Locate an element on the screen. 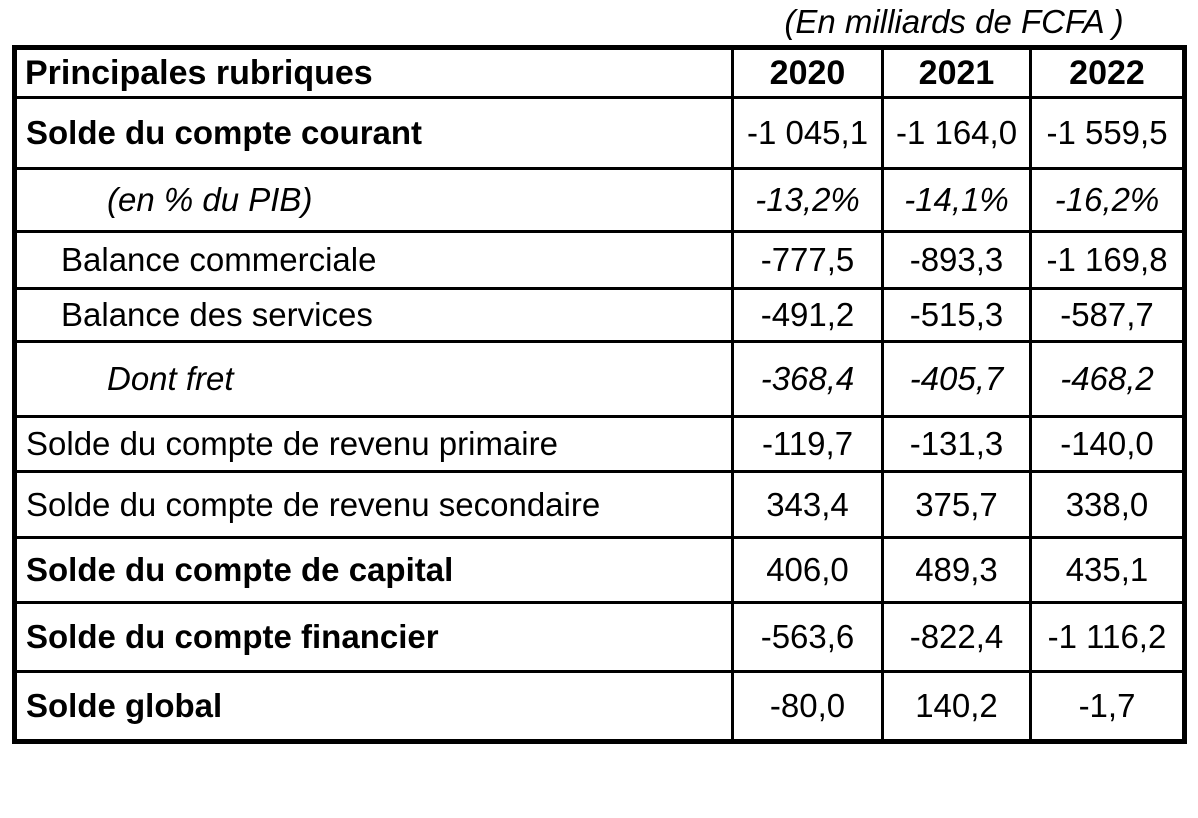 Image resolution: width=1198 pixels, height=818 pixels. value-2022: 338,0 is located at coordinates (1107, 504).